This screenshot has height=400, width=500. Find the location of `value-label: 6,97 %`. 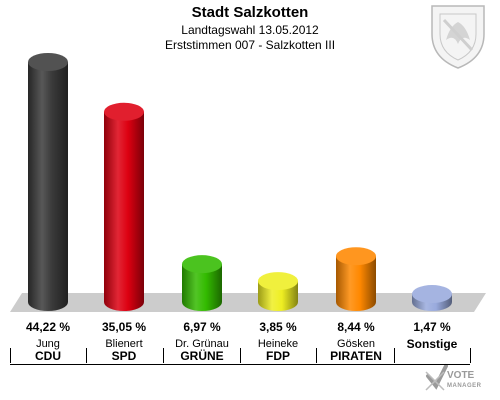

value-label: 6,97 % is located at coordinates (202, 327).